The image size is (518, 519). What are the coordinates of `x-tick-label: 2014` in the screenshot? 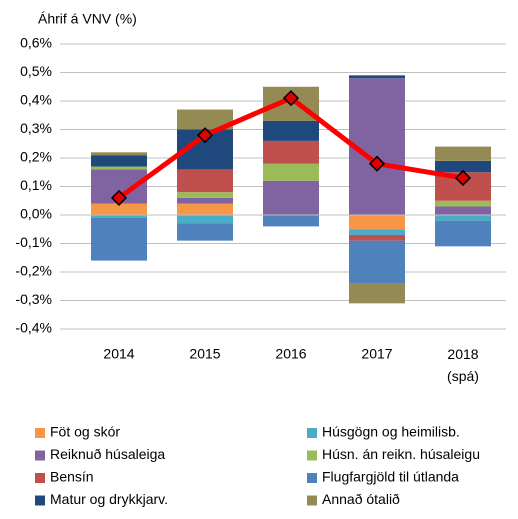 It's located at (118, 354).